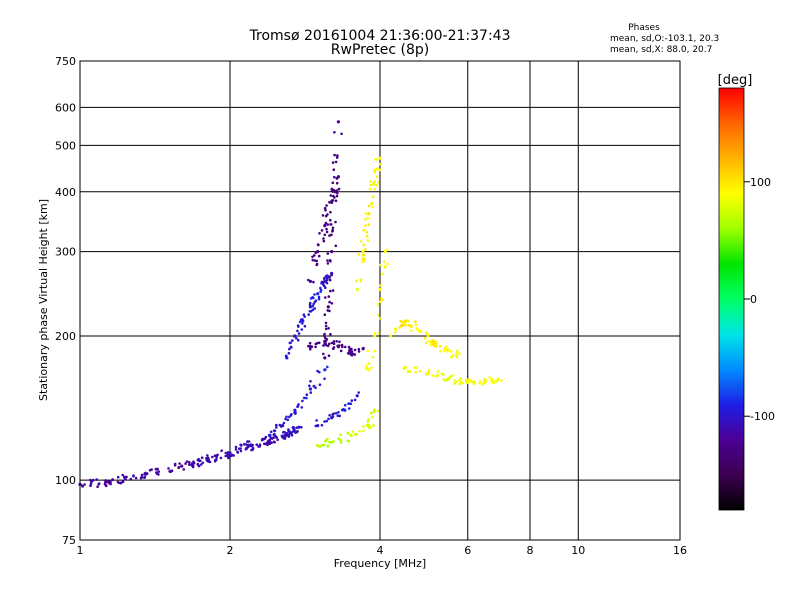  I want to click on x-axis-ticks: 1 2 4 6 8 10 16, so click(382, 550).